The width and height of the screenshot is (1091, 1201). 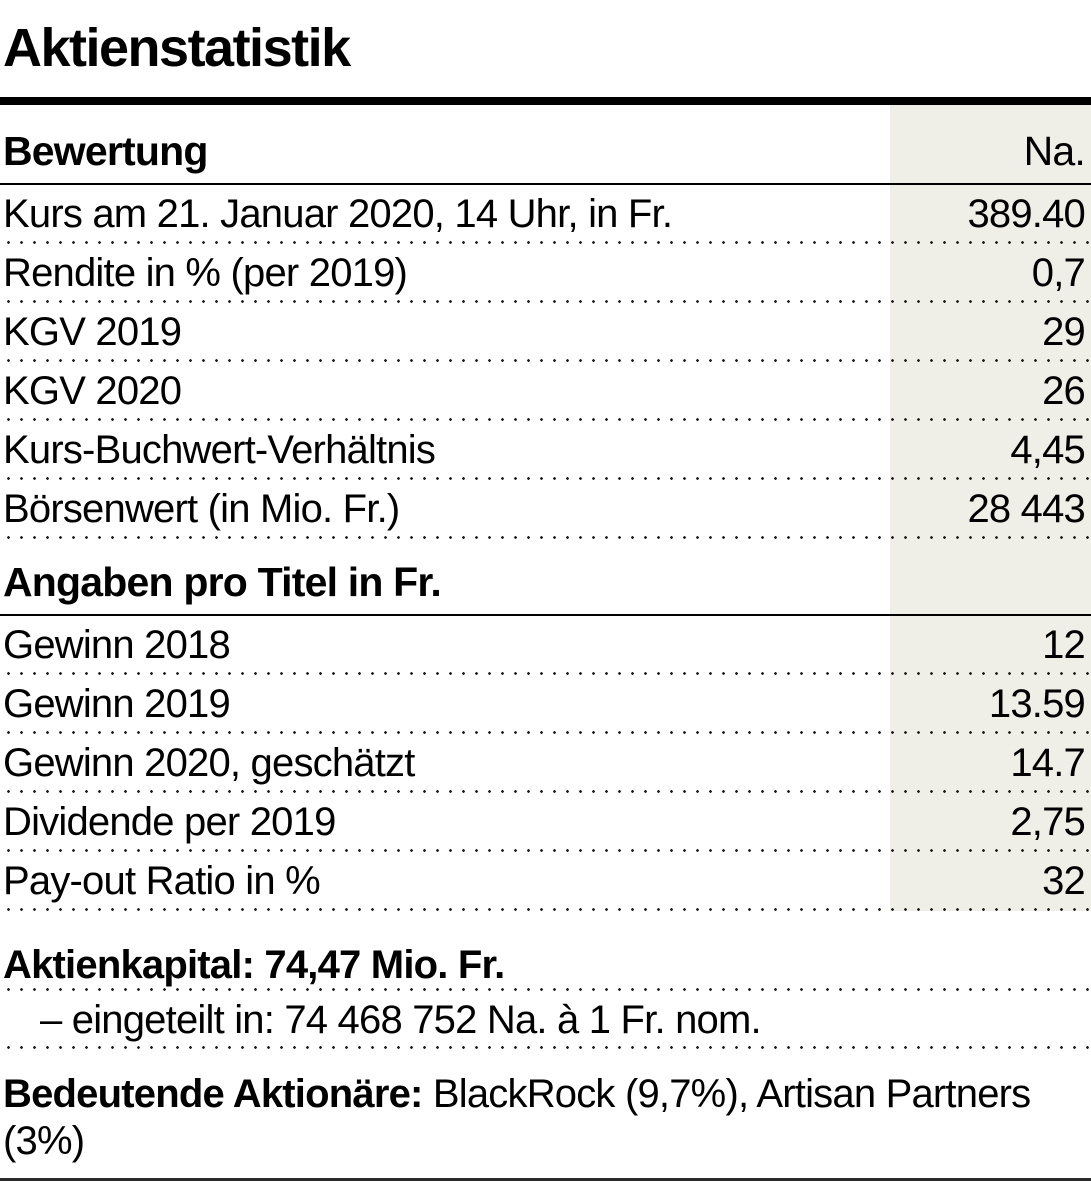 I want to click on table-row: Dividende per 2019 2,75, so click(x=545, y=822).